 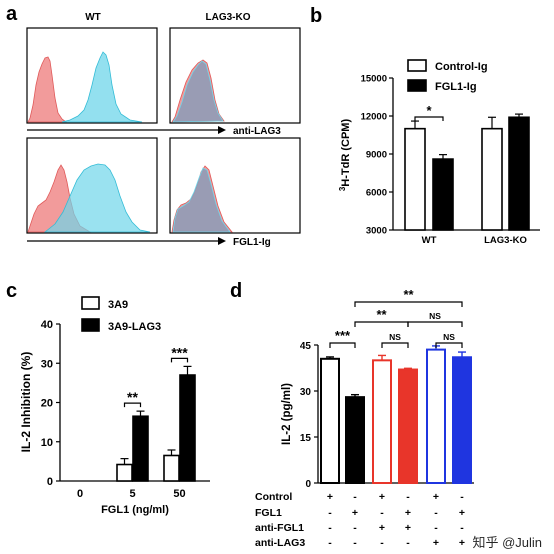 What do you see at coordinates (273, 497) in the screenshot?
I see `d-condition-label: Control` at bounding box center [273, 497].